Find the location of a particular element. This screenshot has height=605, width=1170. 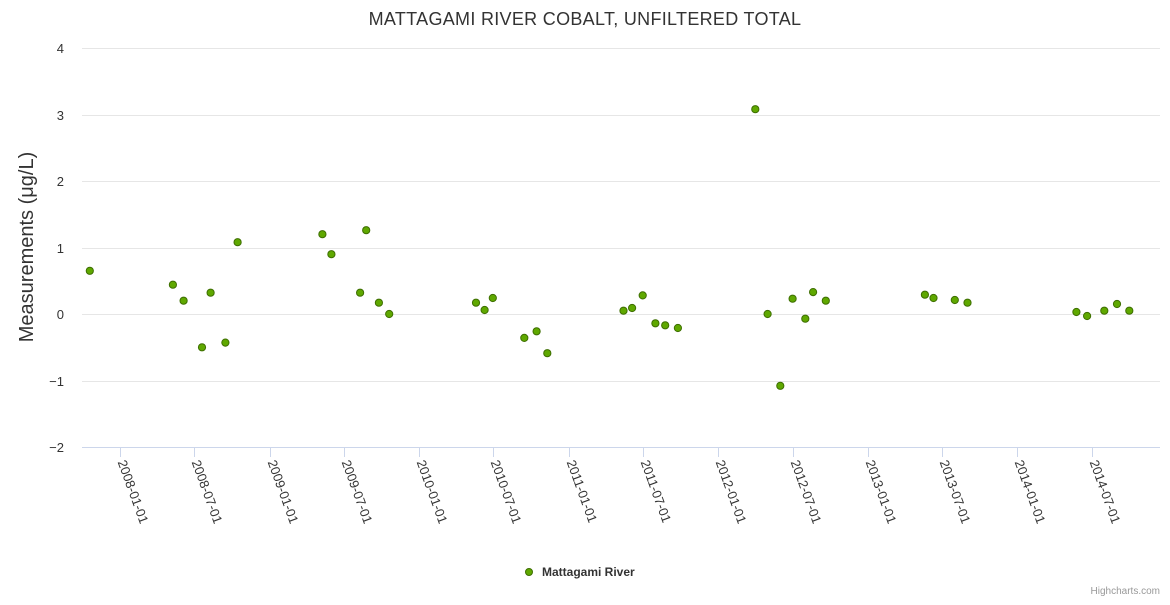

x-tick-label: 2011-01-01 is located at coordinates (582, 491).